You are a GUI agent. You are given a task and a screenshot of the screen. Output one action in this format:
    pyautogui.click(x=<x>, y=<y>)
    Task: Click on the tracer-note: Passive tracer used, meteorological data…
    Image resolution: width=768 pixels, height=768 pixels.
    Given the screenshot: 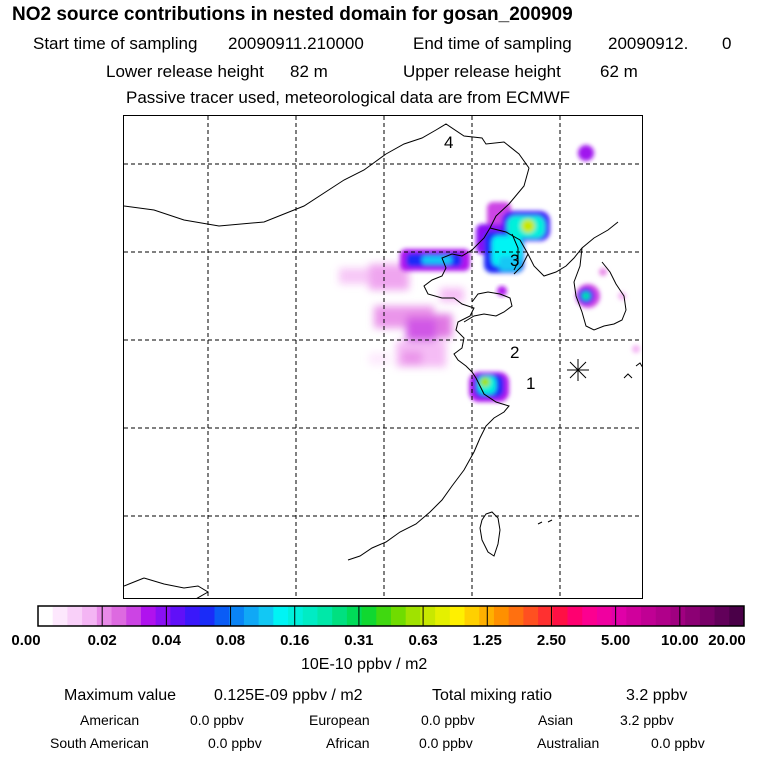 What is the action you would take?
    pyautogui.click(x=348, y=97)
    